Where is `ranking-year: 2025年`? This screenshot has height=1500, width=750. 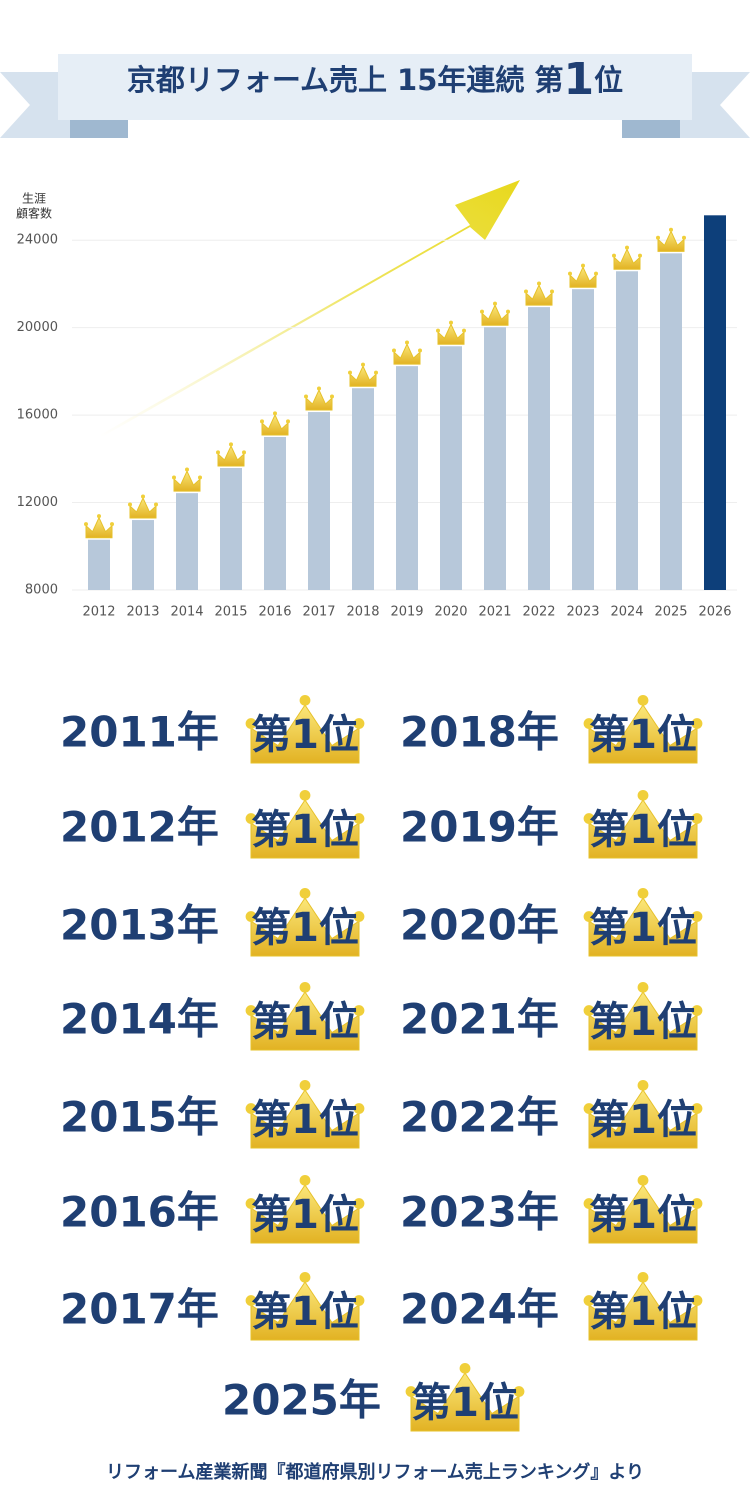
ranking-year: 2025年 is located at coordinates (301, 1400).